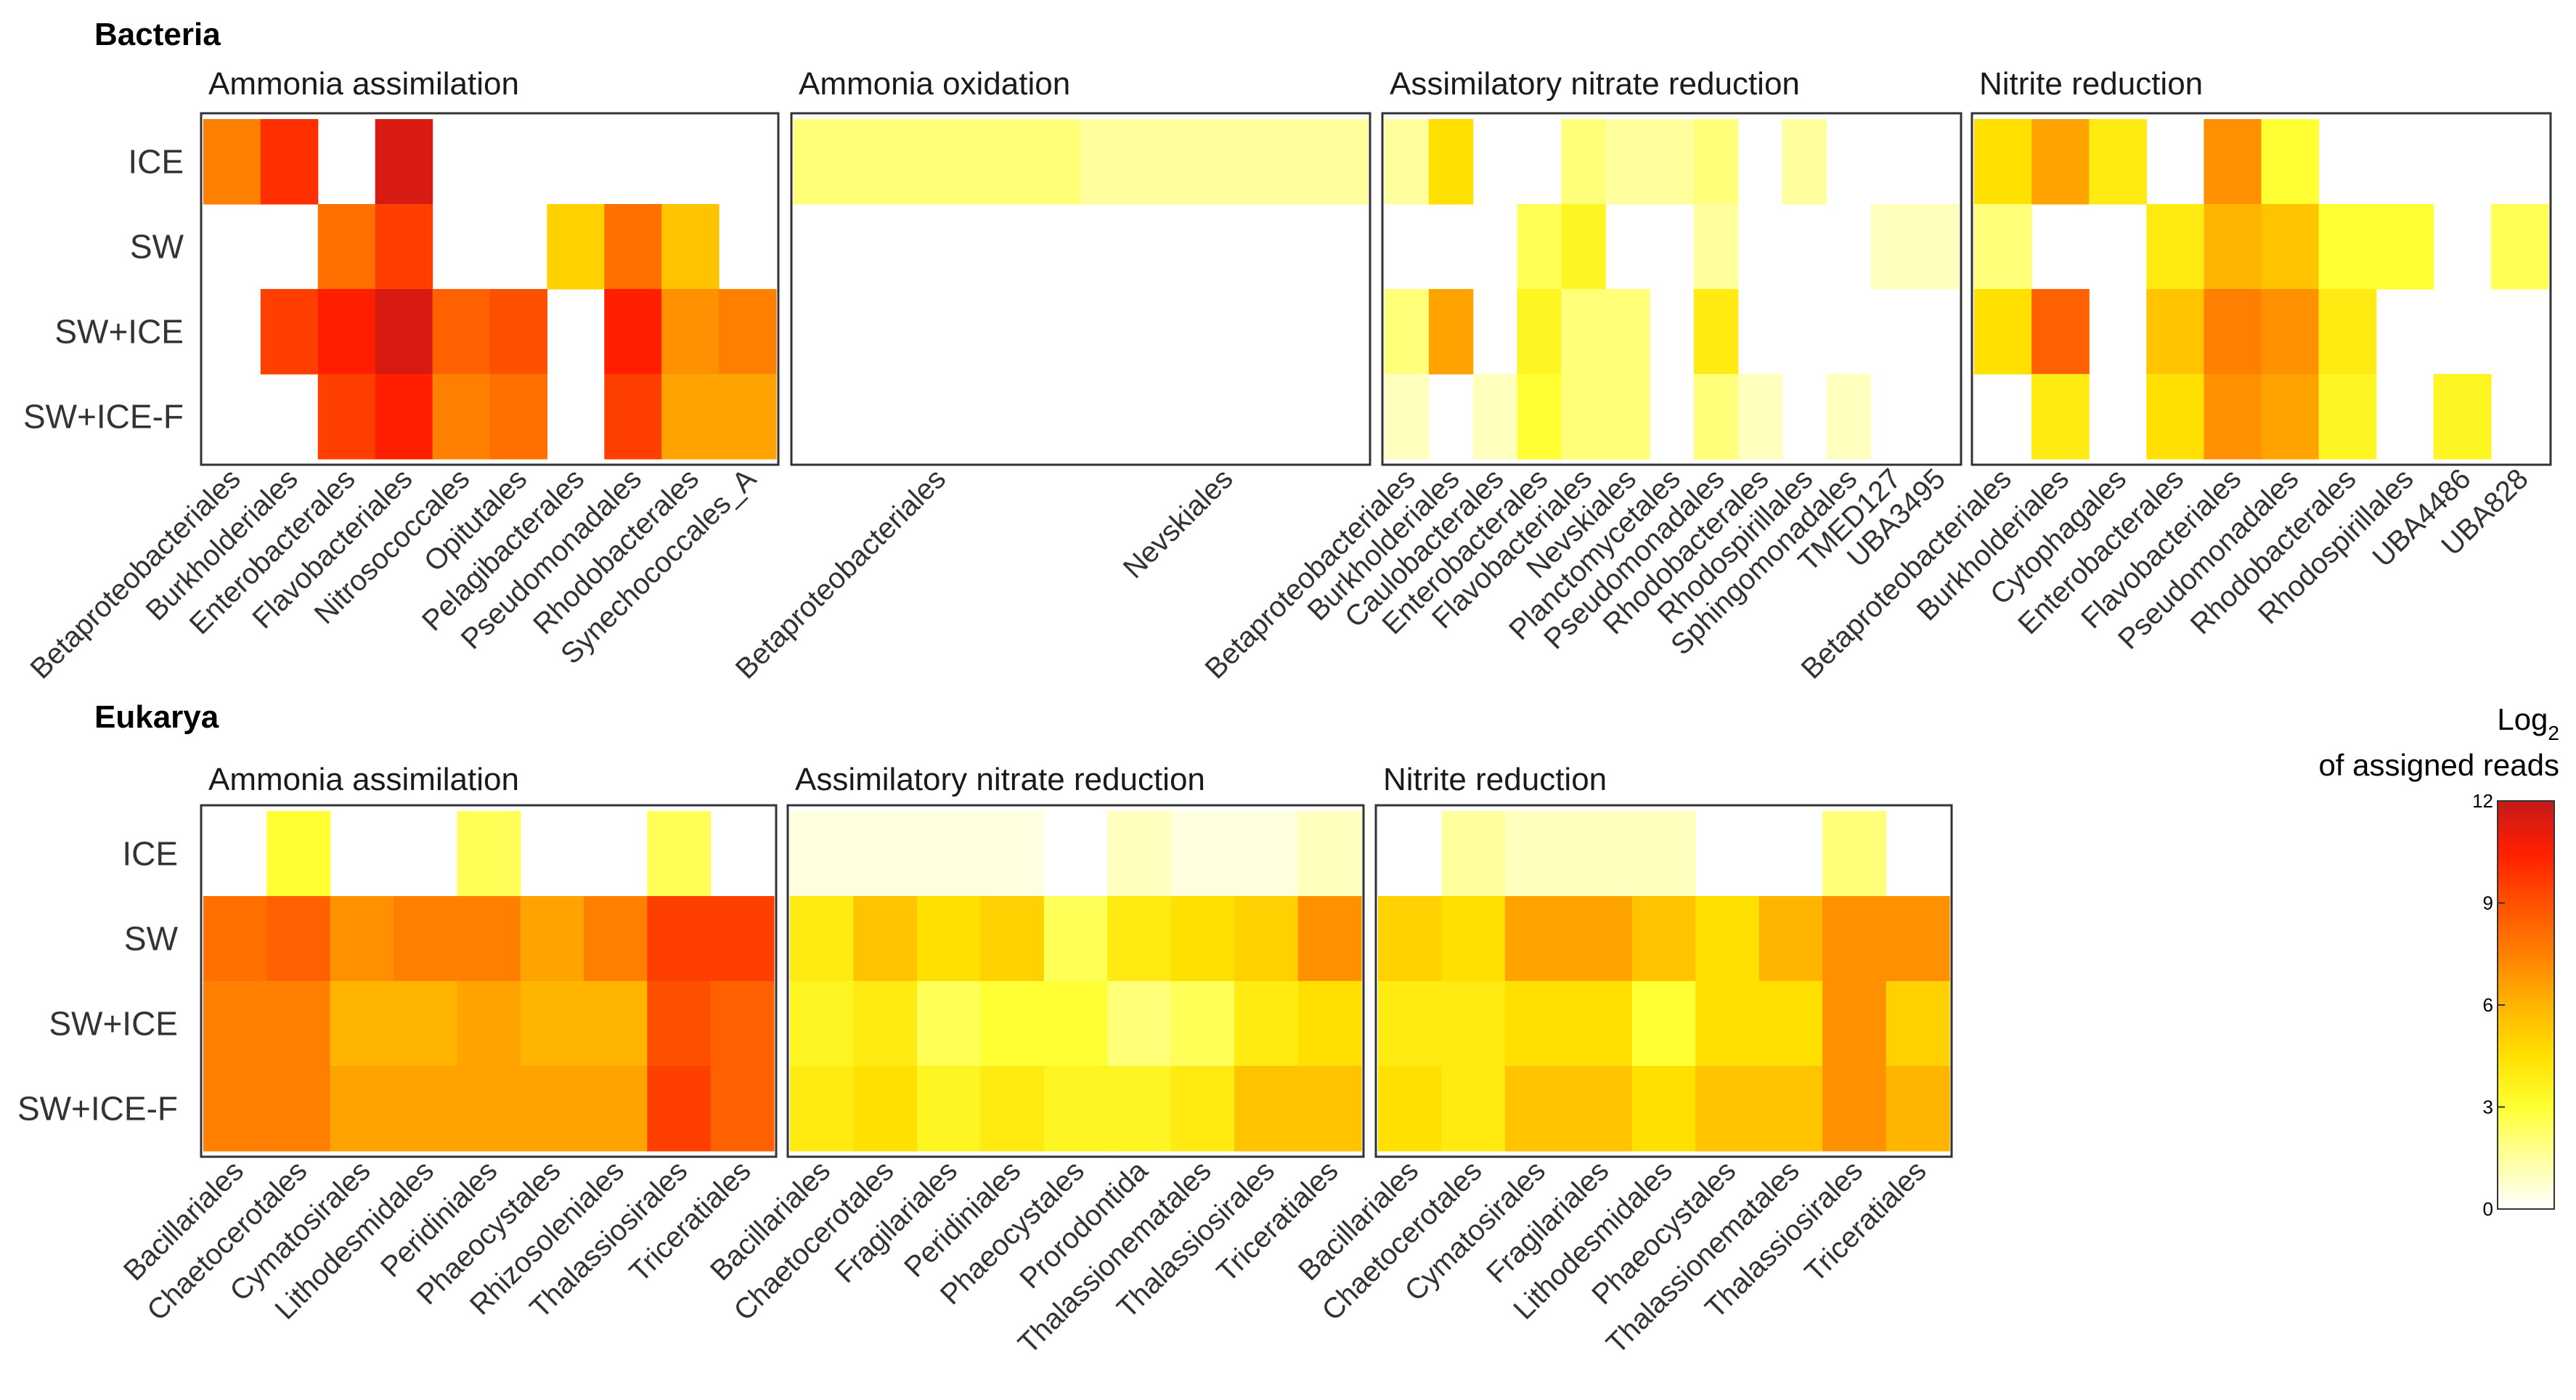 The image size is (2576, 1400). What do you see at coordinates (1178, 524) in the screenshot?
I see `column-label: Nevskiales` at bounding box center [1178, 524].